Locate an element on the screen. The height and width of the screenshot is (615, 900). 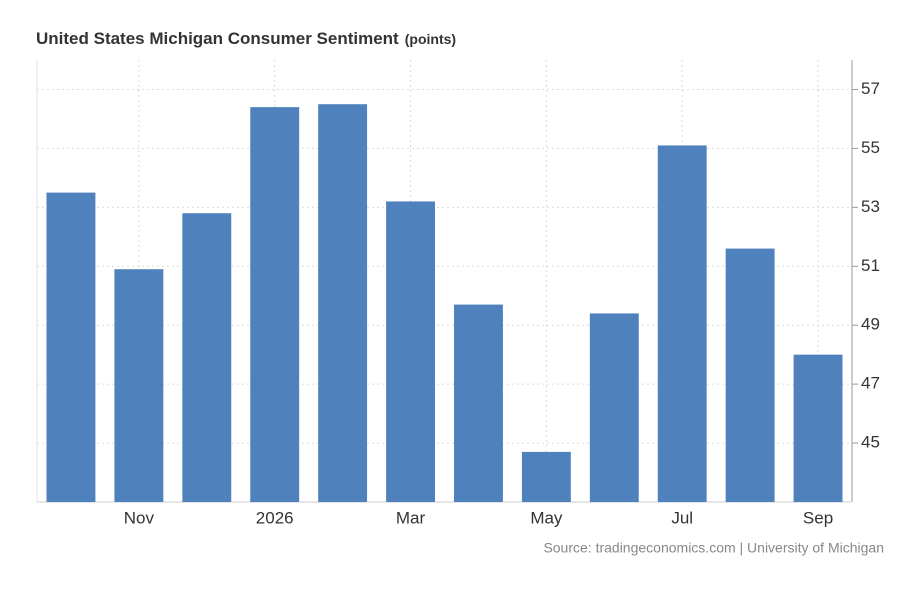
x-tick-label: May is located at coordinates (546, 517).